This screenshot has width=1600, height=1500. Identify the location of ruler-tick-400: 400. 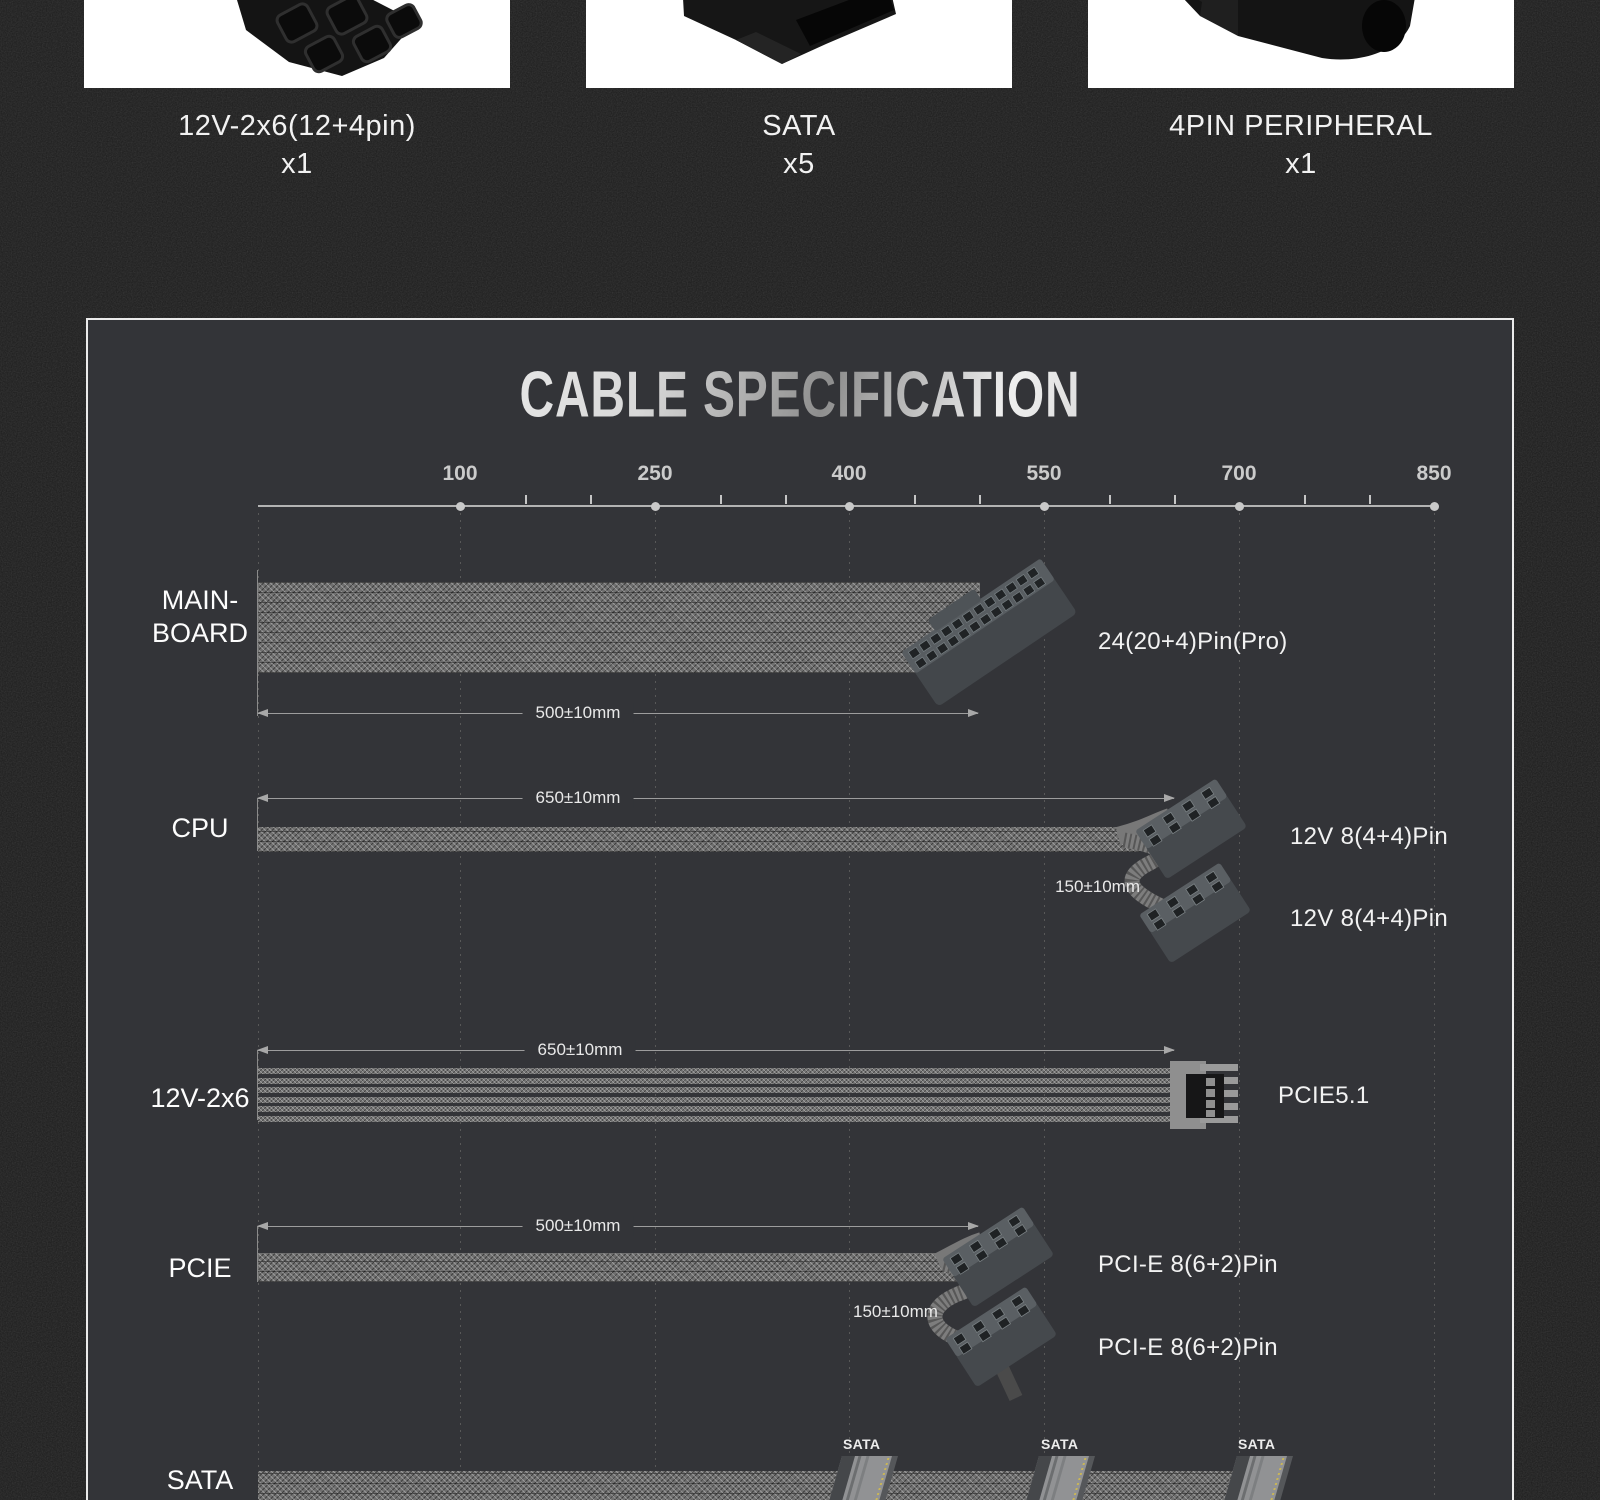
(849, 473).